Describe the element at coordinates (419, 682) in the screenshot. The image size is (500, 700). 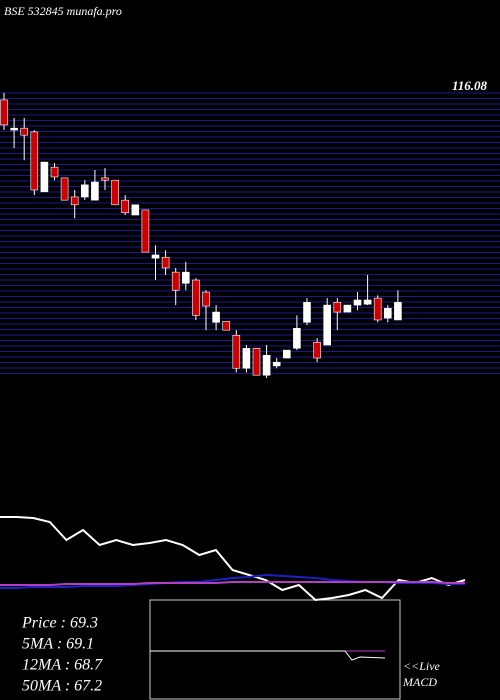
I see `note: MACD` at that location.